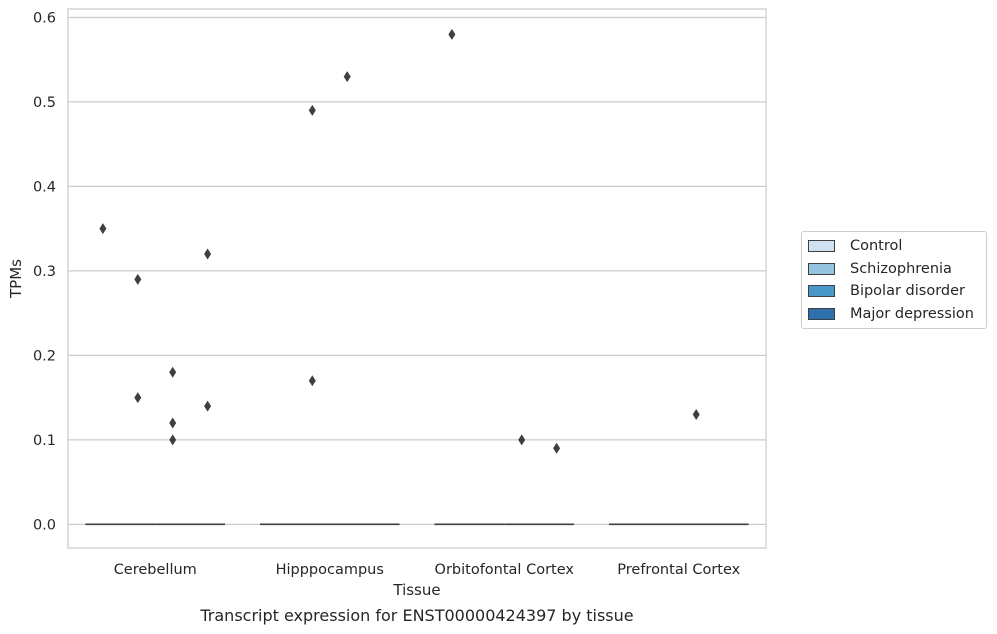 This screenshot has height=634, width=997. Describe the element at coordinates (44, 103) in the screenshot. I see `y-tick-label: 0.5` at that location.